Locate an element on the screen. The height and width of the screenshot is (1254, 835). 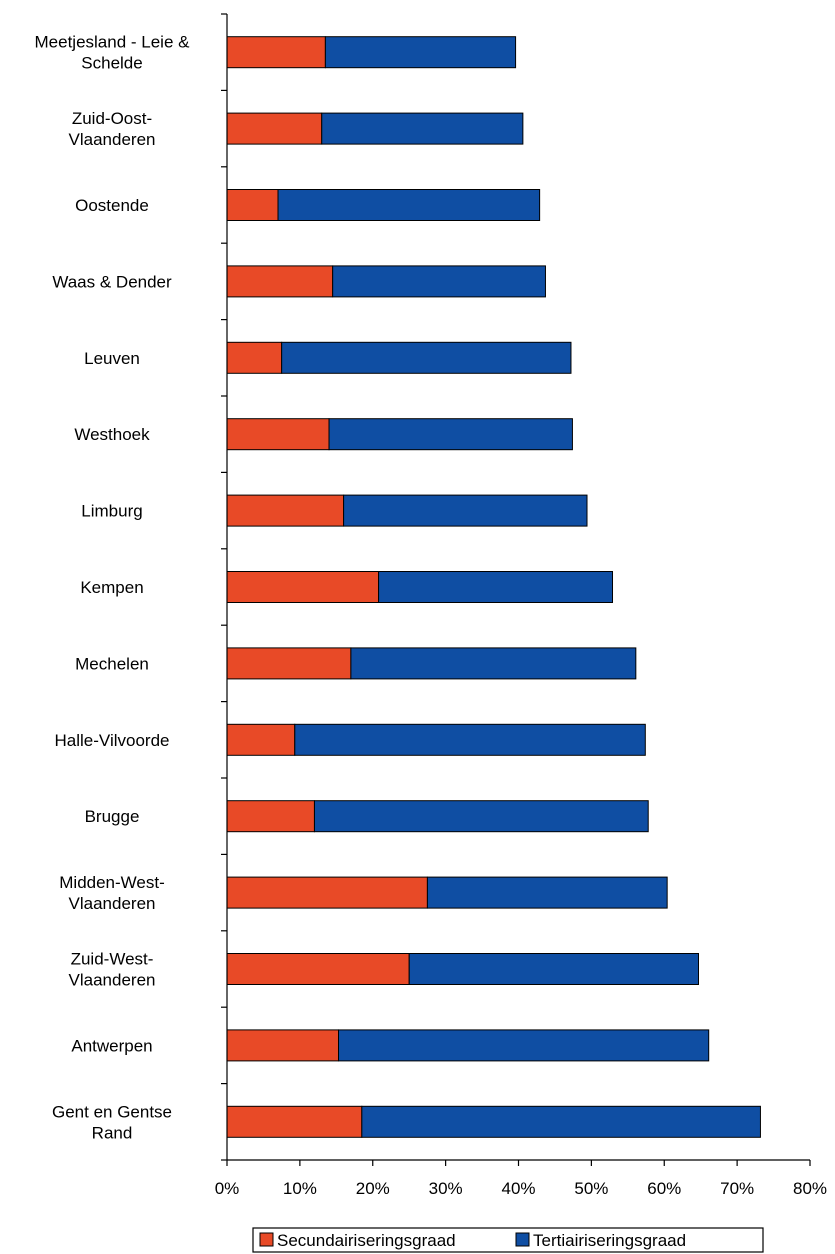
category-label-line: Oostende is located at coordinates (112, 205).